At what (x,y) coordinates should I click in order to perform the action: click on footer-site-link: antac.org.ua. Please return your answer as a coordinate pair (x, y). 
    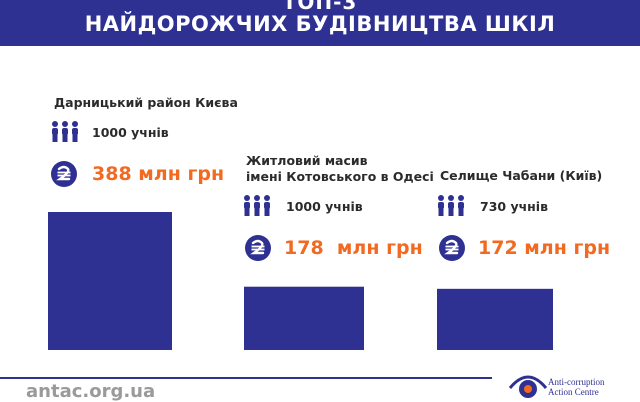
    Looking at the image, I should click on (91, 391).